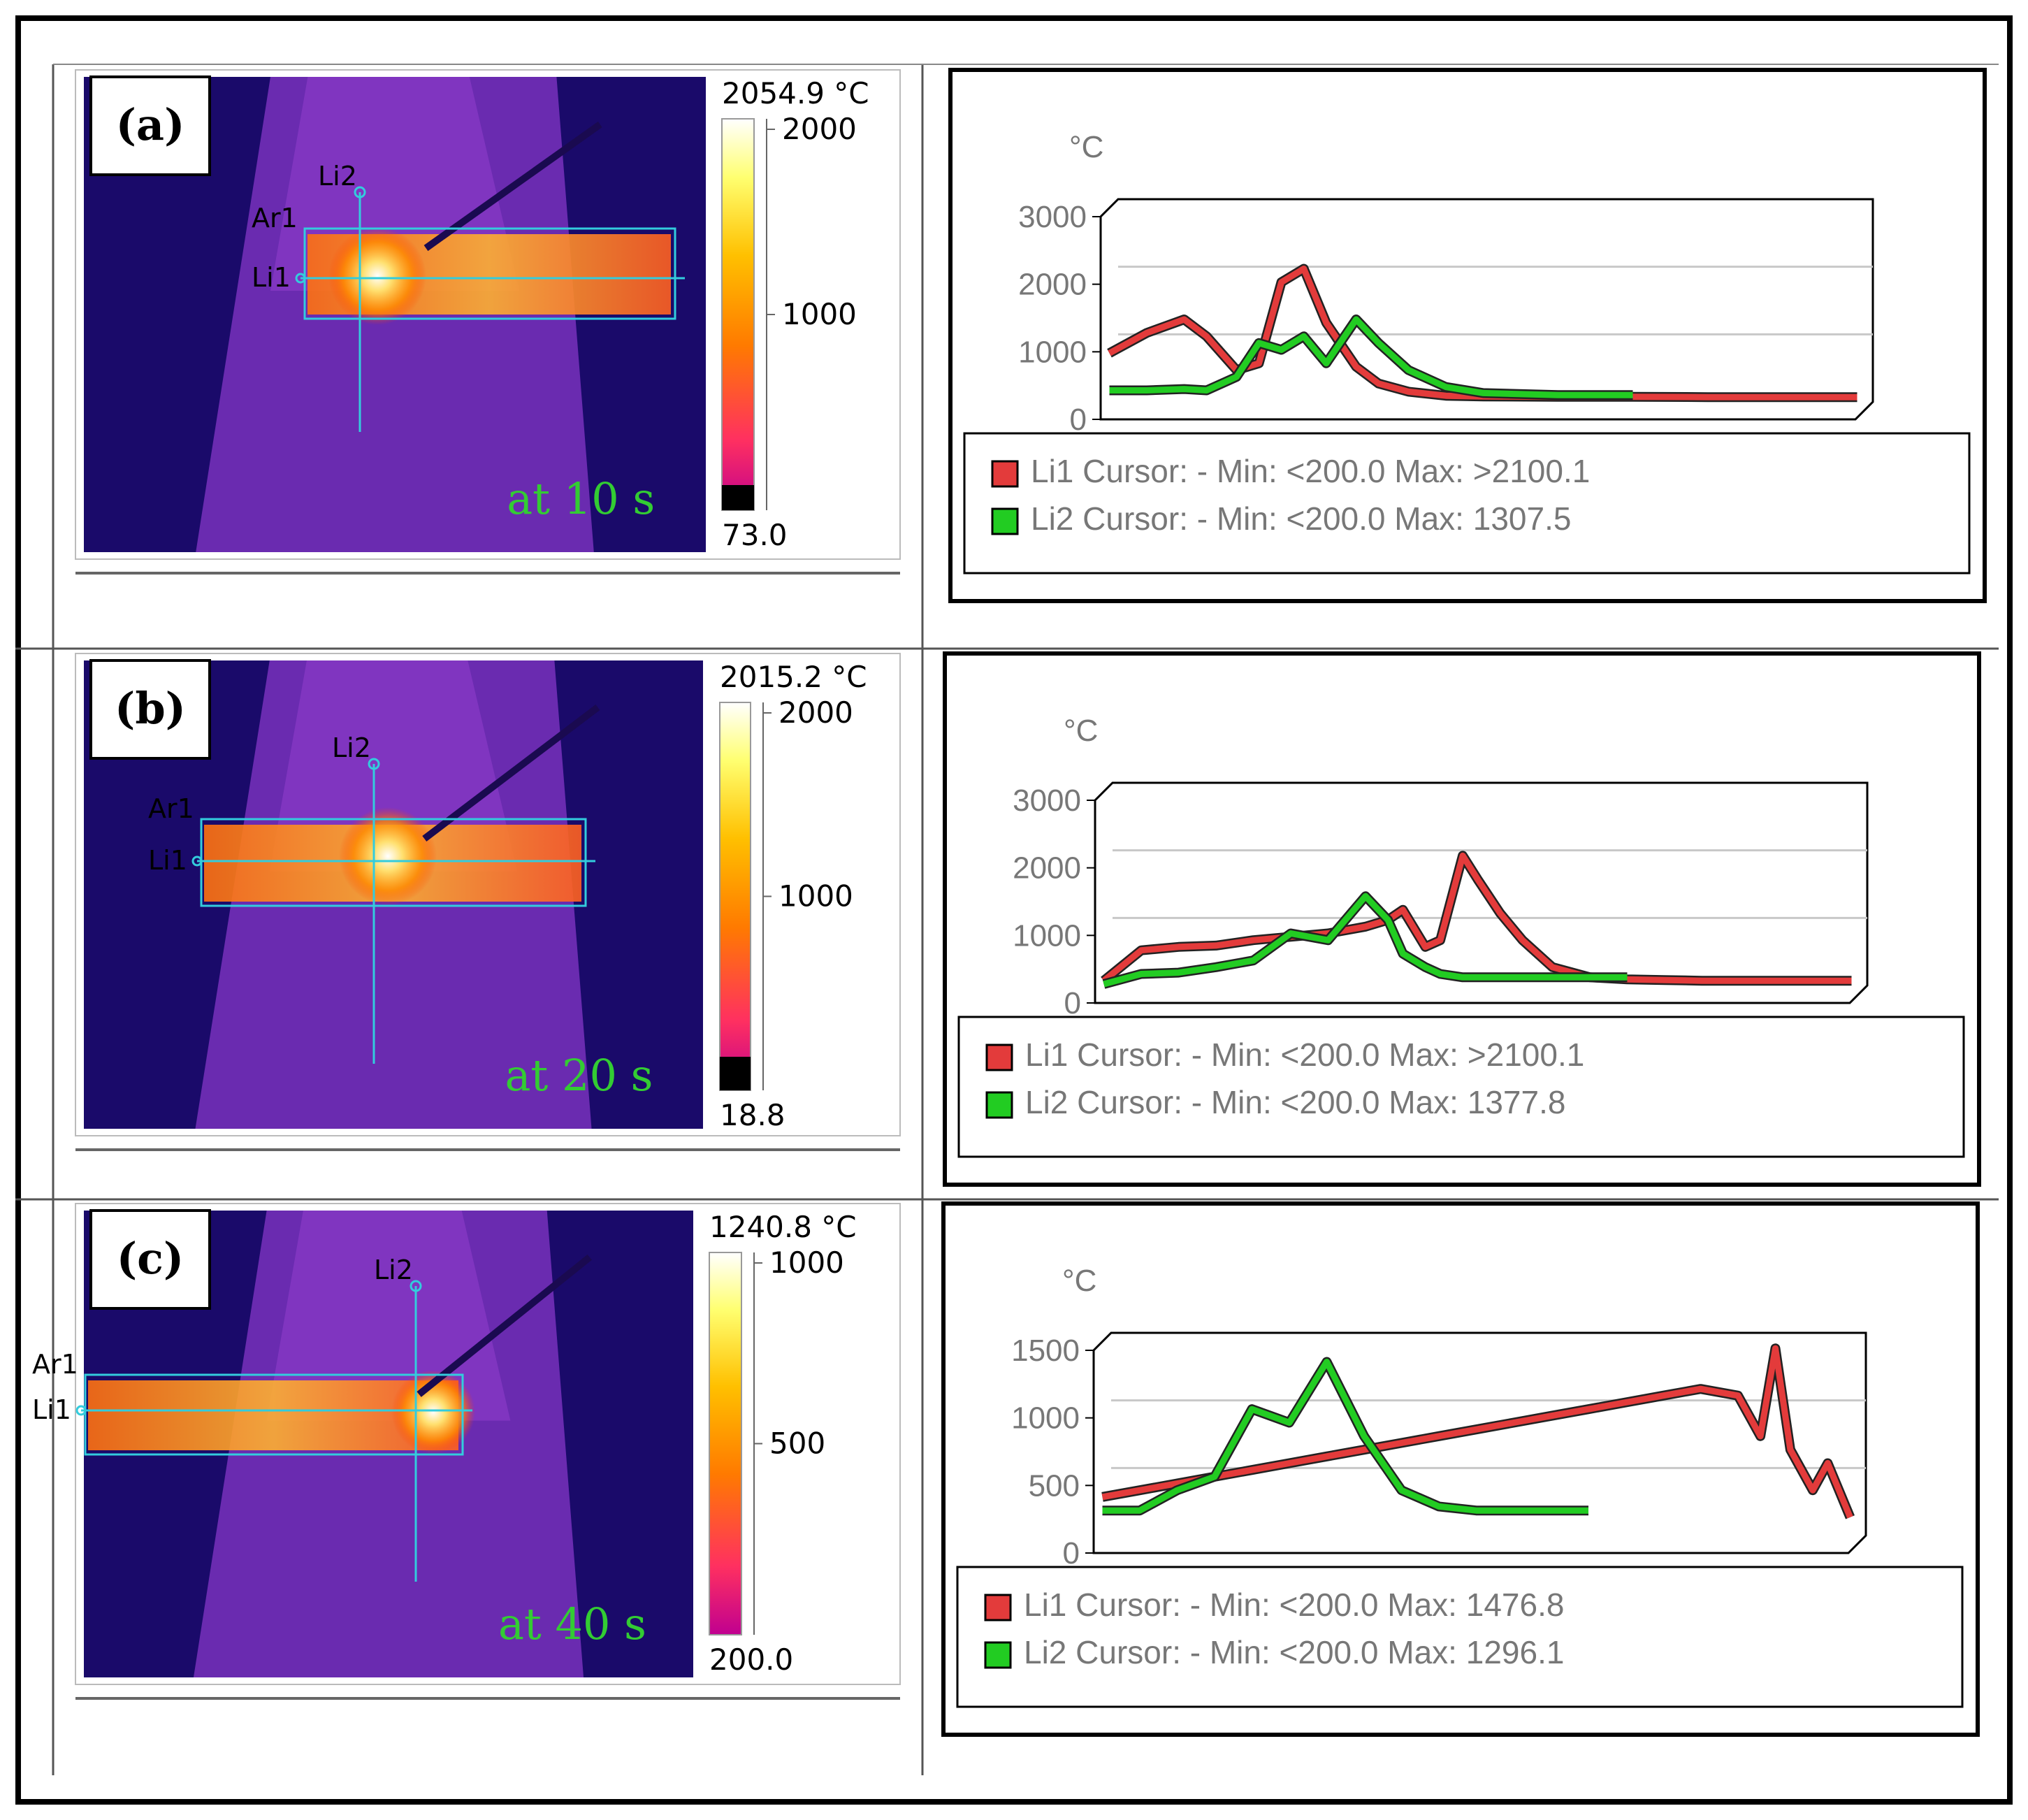 This screenshot has width=2028, height=1820. I want to click on panel-label: (b), so click(151, 709).